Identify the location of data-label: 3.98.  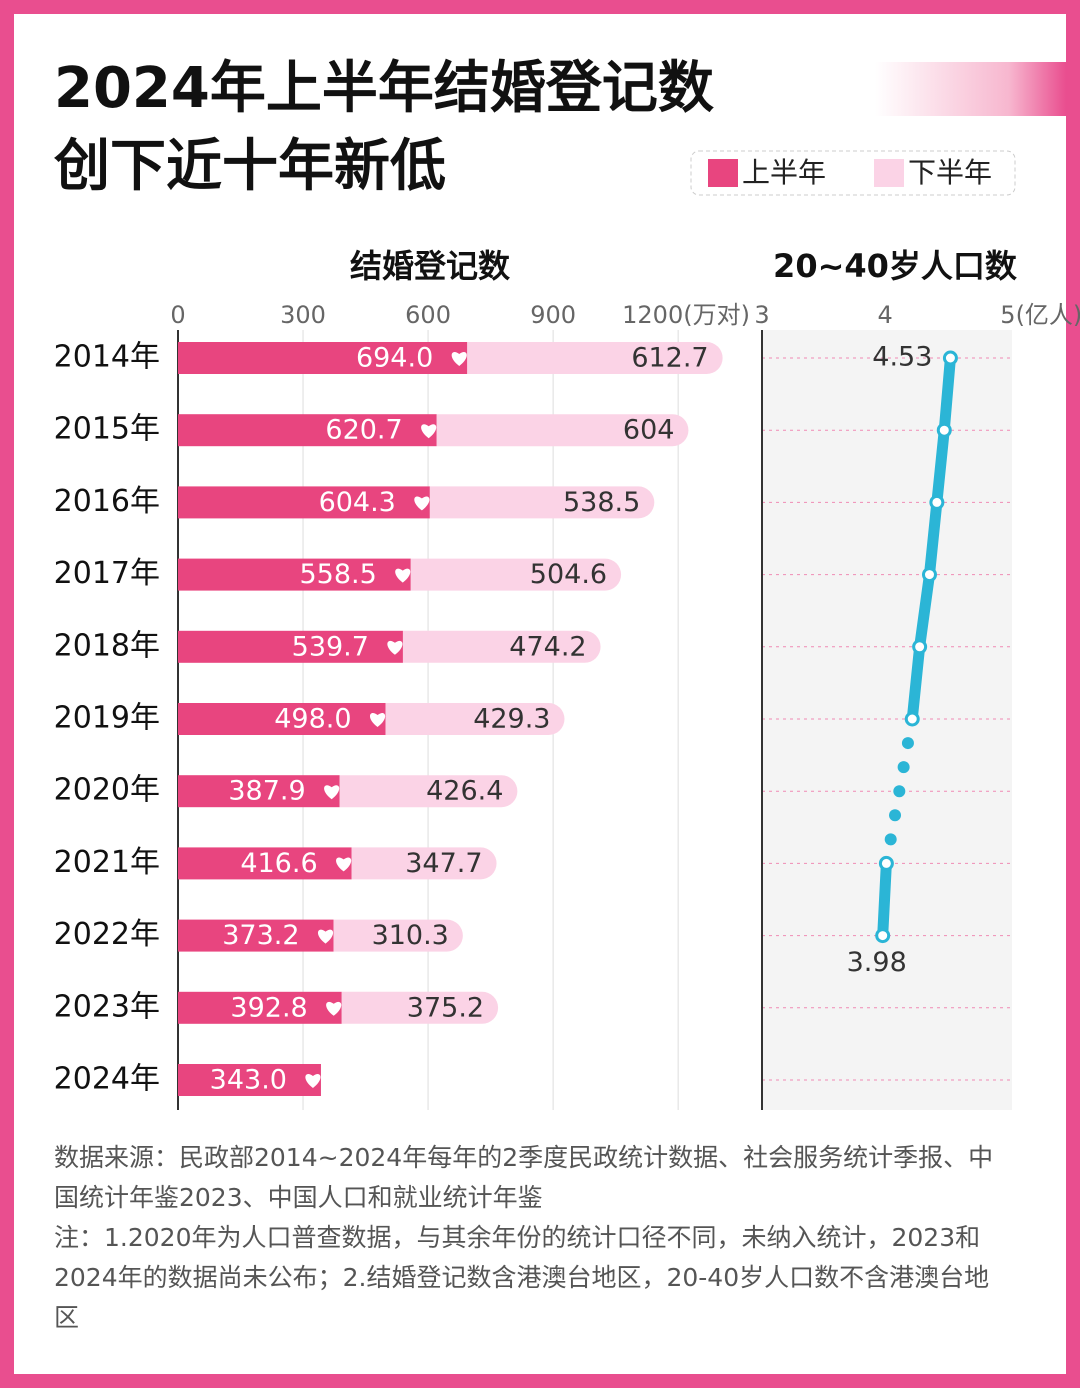
(877, 962).